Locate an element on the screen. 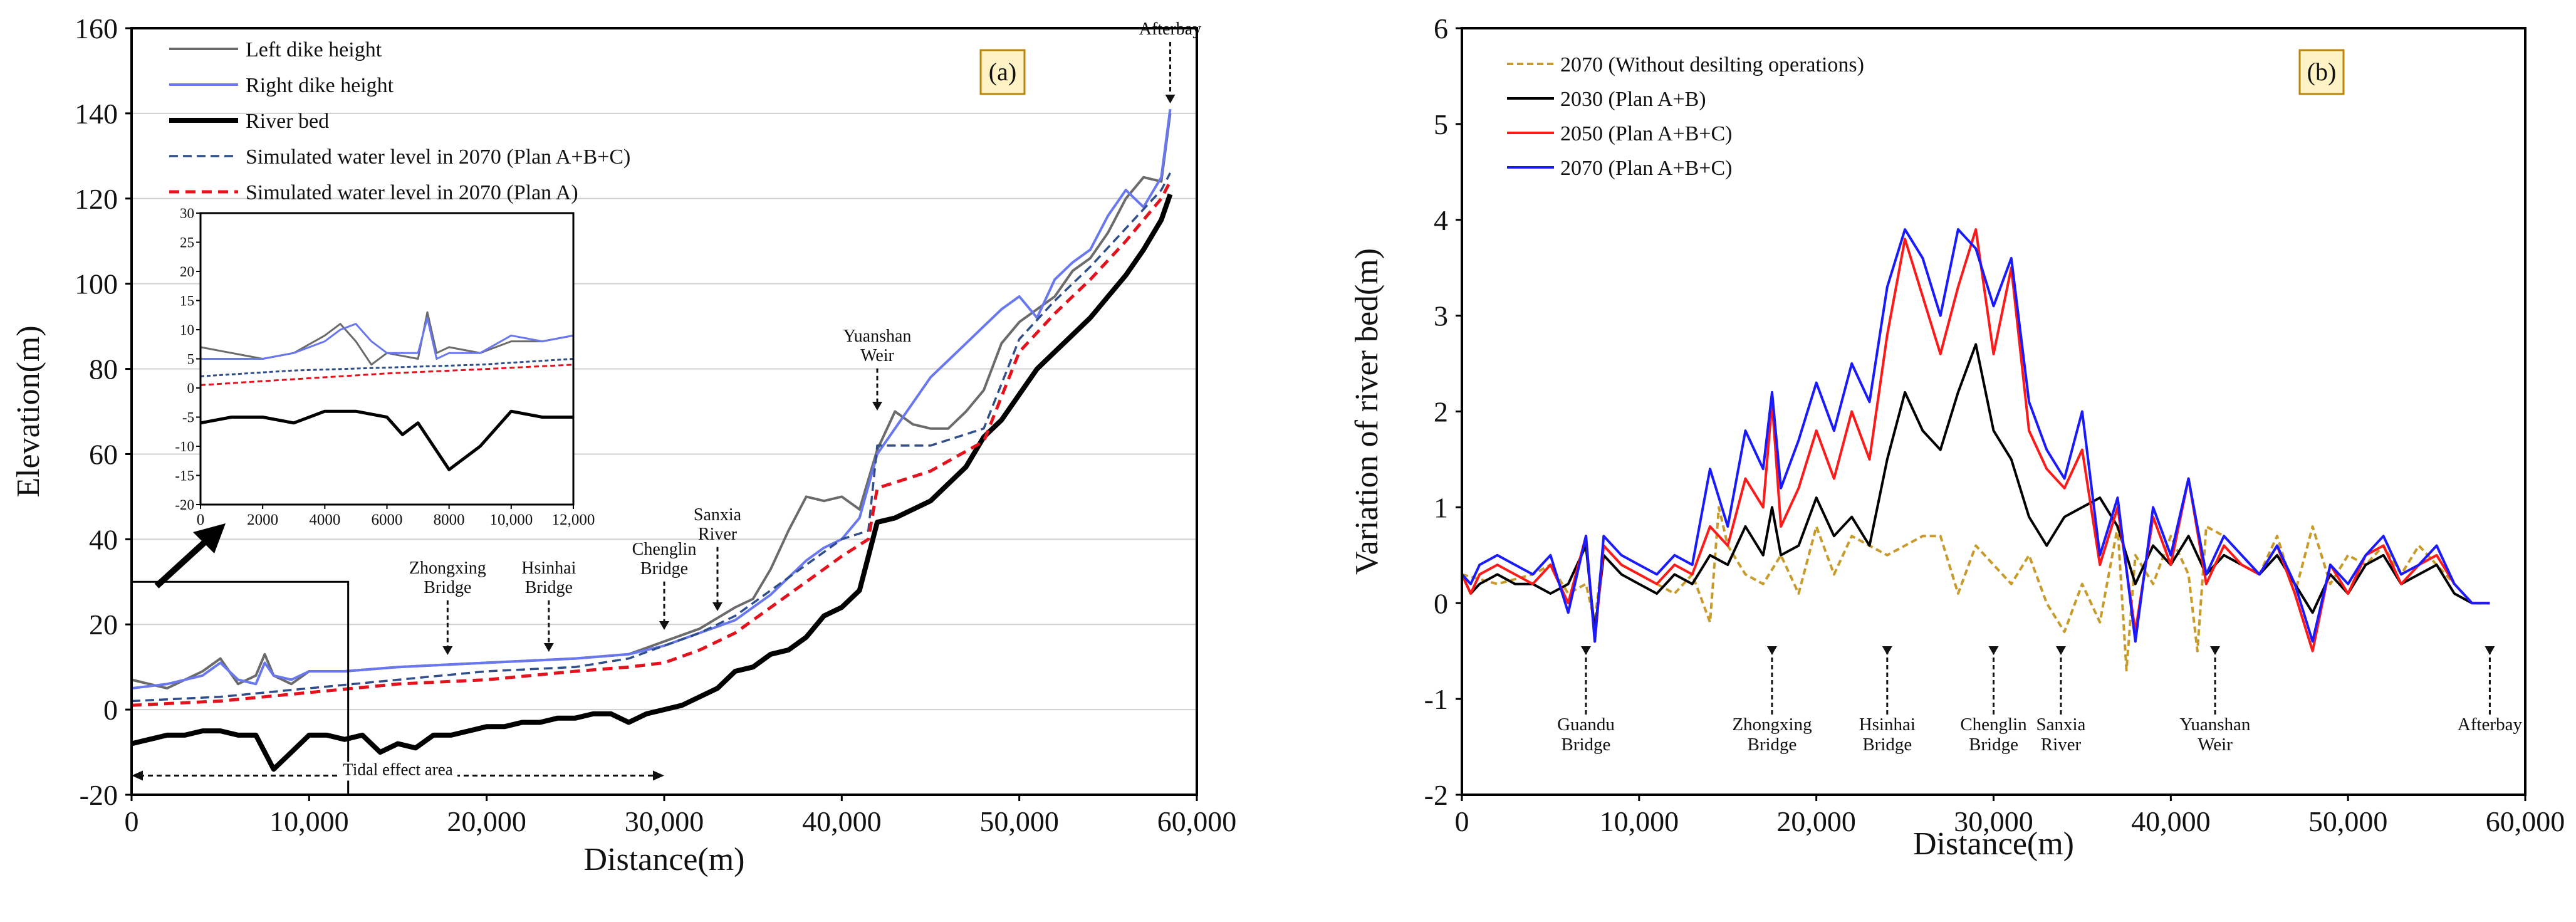 Image resolution: width=2576 pixels, height=922 pixels. inset-x-tick-label: 2000 is located at coordinates (262, 519).